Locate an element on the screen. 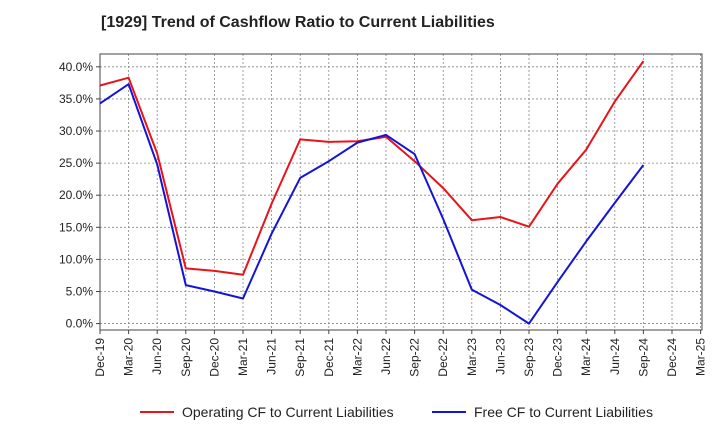 Image resolution: width=720 pixels, height=440 pixels. x-tick-label: Sep-23 is located at coordinates (529, 357).